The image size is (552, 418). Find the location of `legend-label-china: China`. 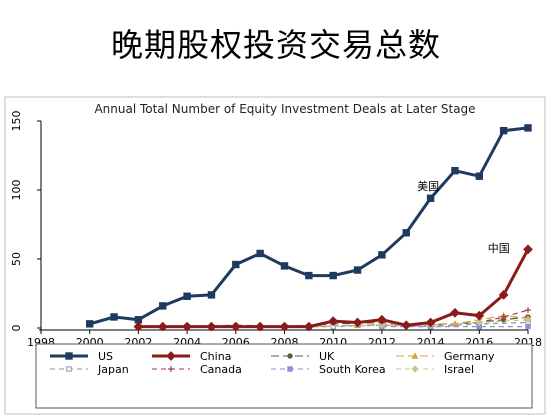

legend-label-china: China is located at coordinates (215, 356).